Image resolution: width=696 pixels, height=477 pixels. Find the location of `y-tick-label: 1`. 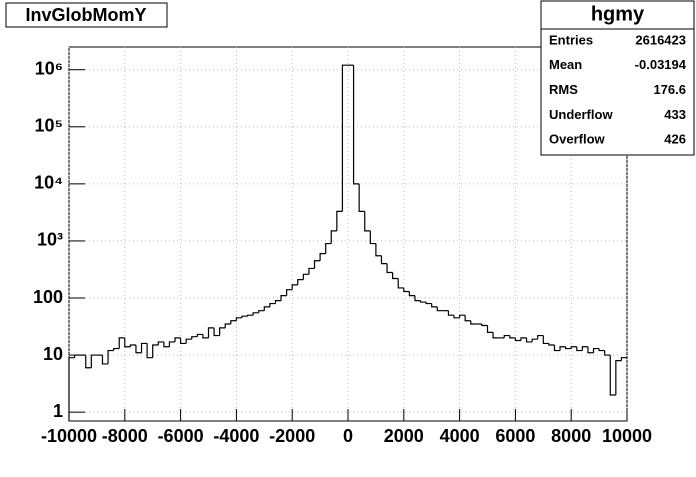

y-tick-label: 1 is located at coordinates (58, 411).